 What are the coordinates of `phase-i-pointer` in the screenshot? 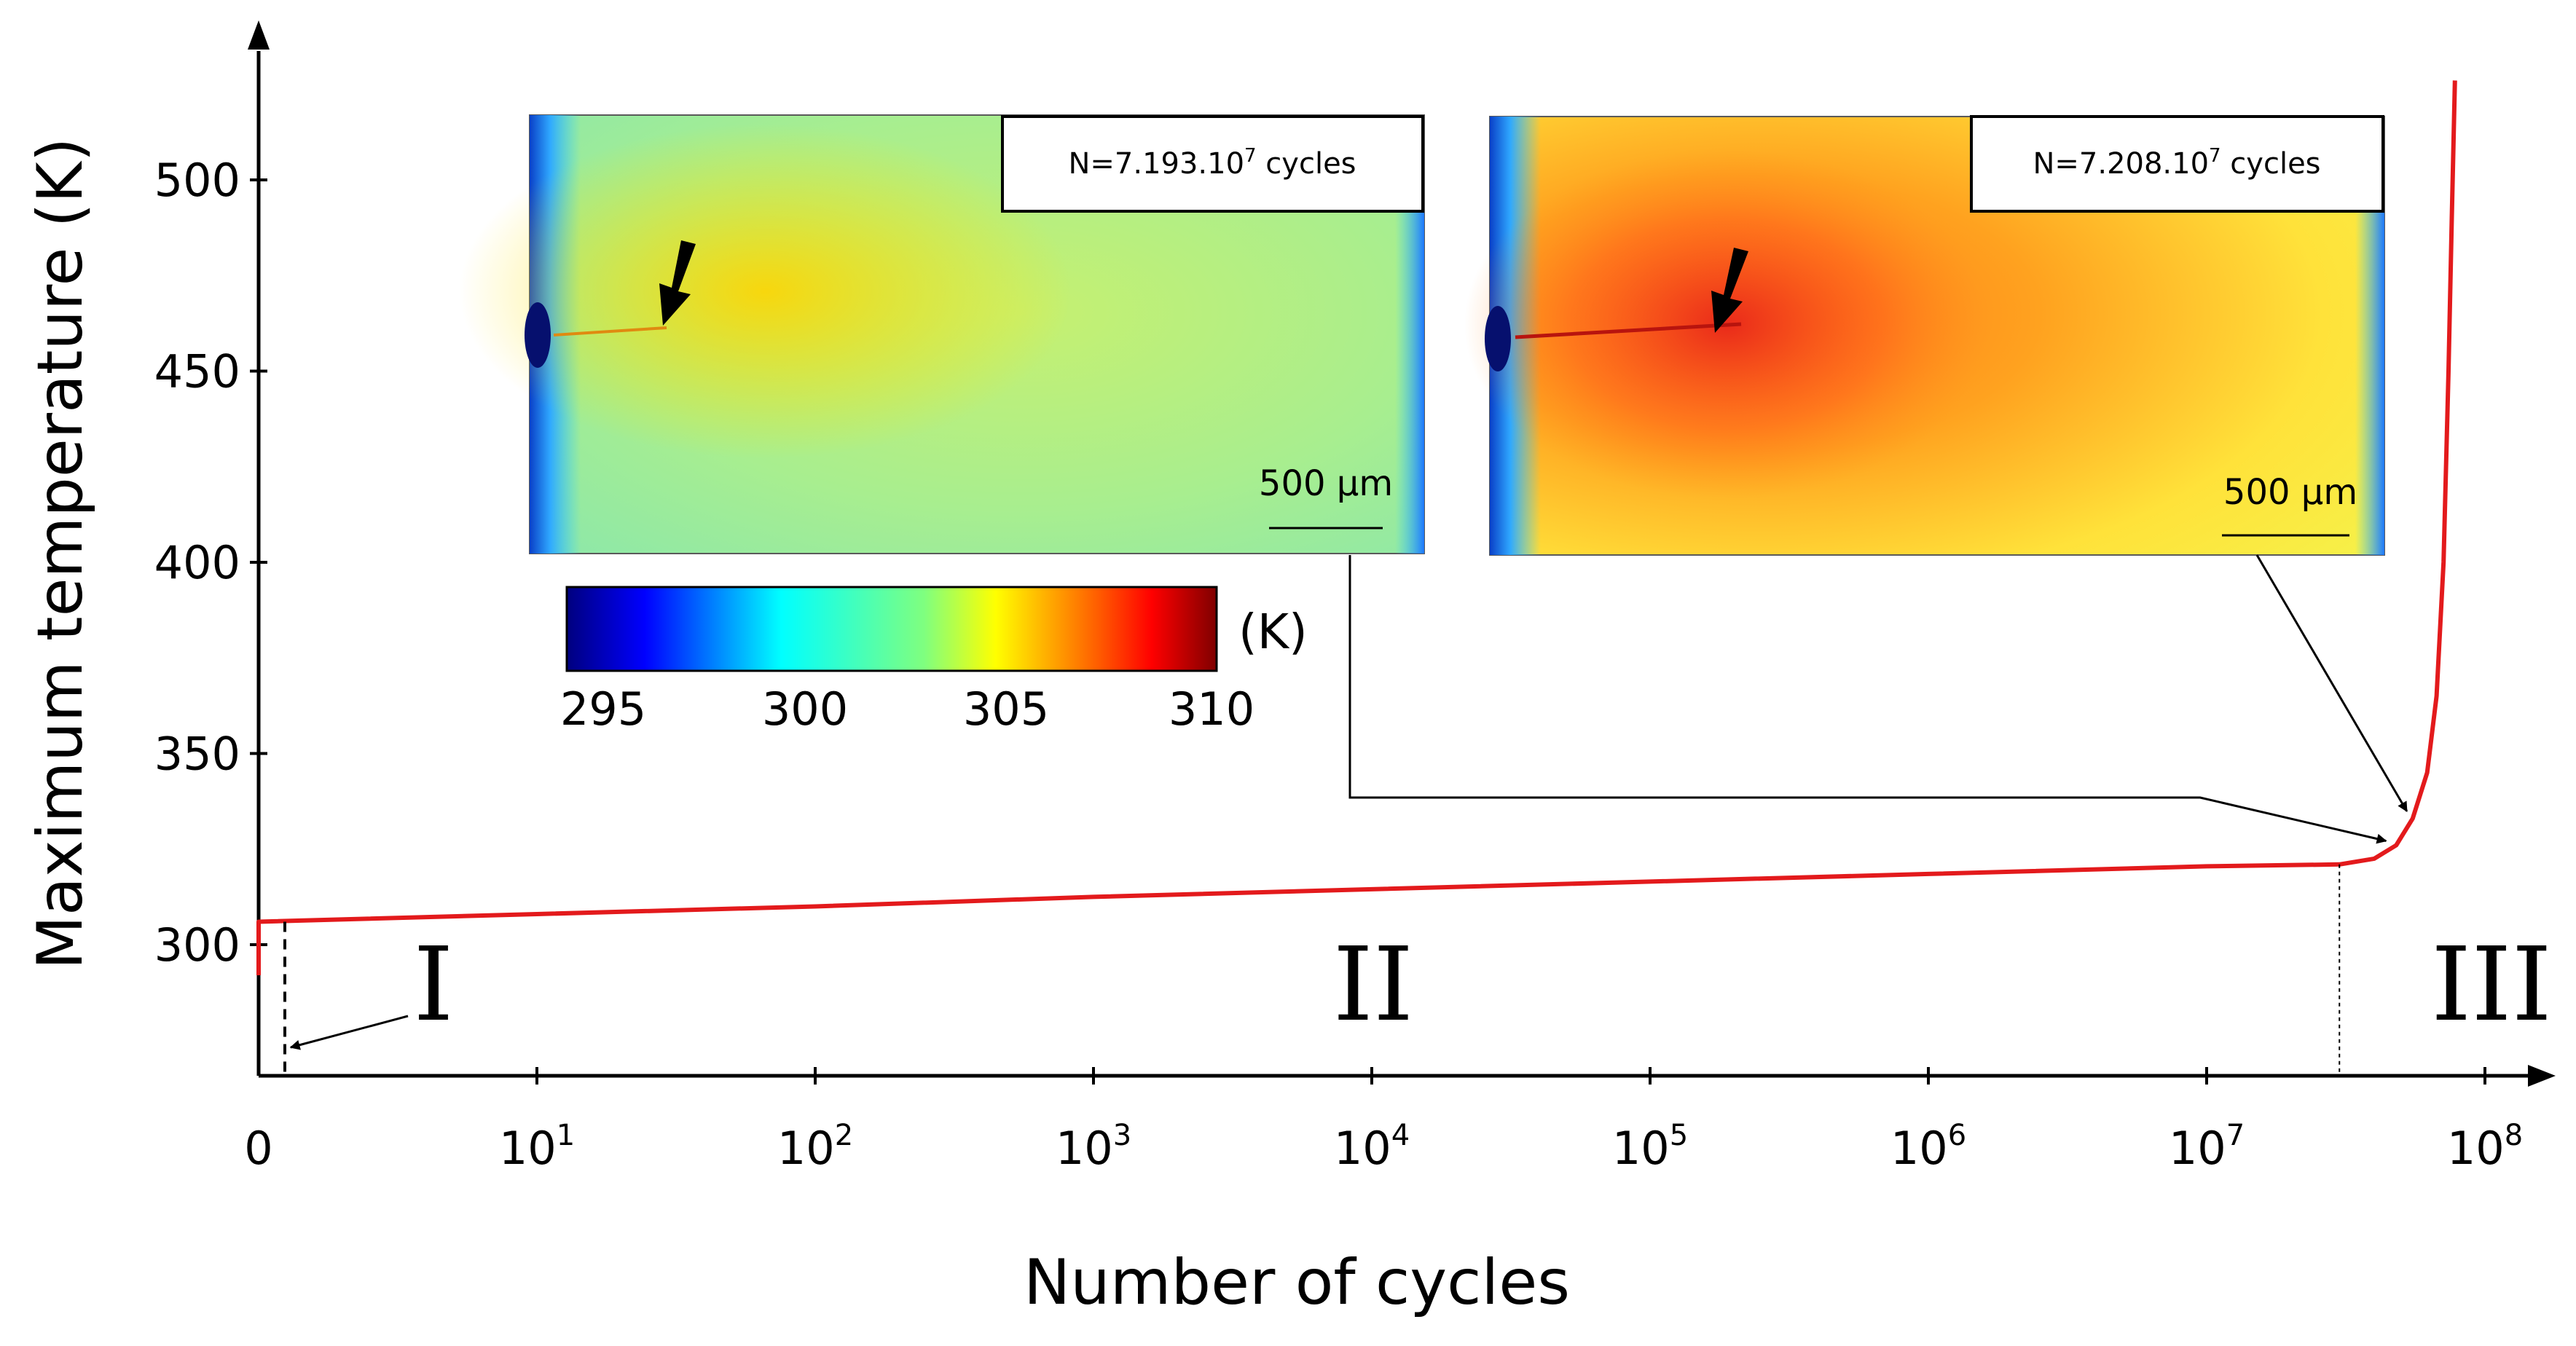 It's located at (349, 1032).